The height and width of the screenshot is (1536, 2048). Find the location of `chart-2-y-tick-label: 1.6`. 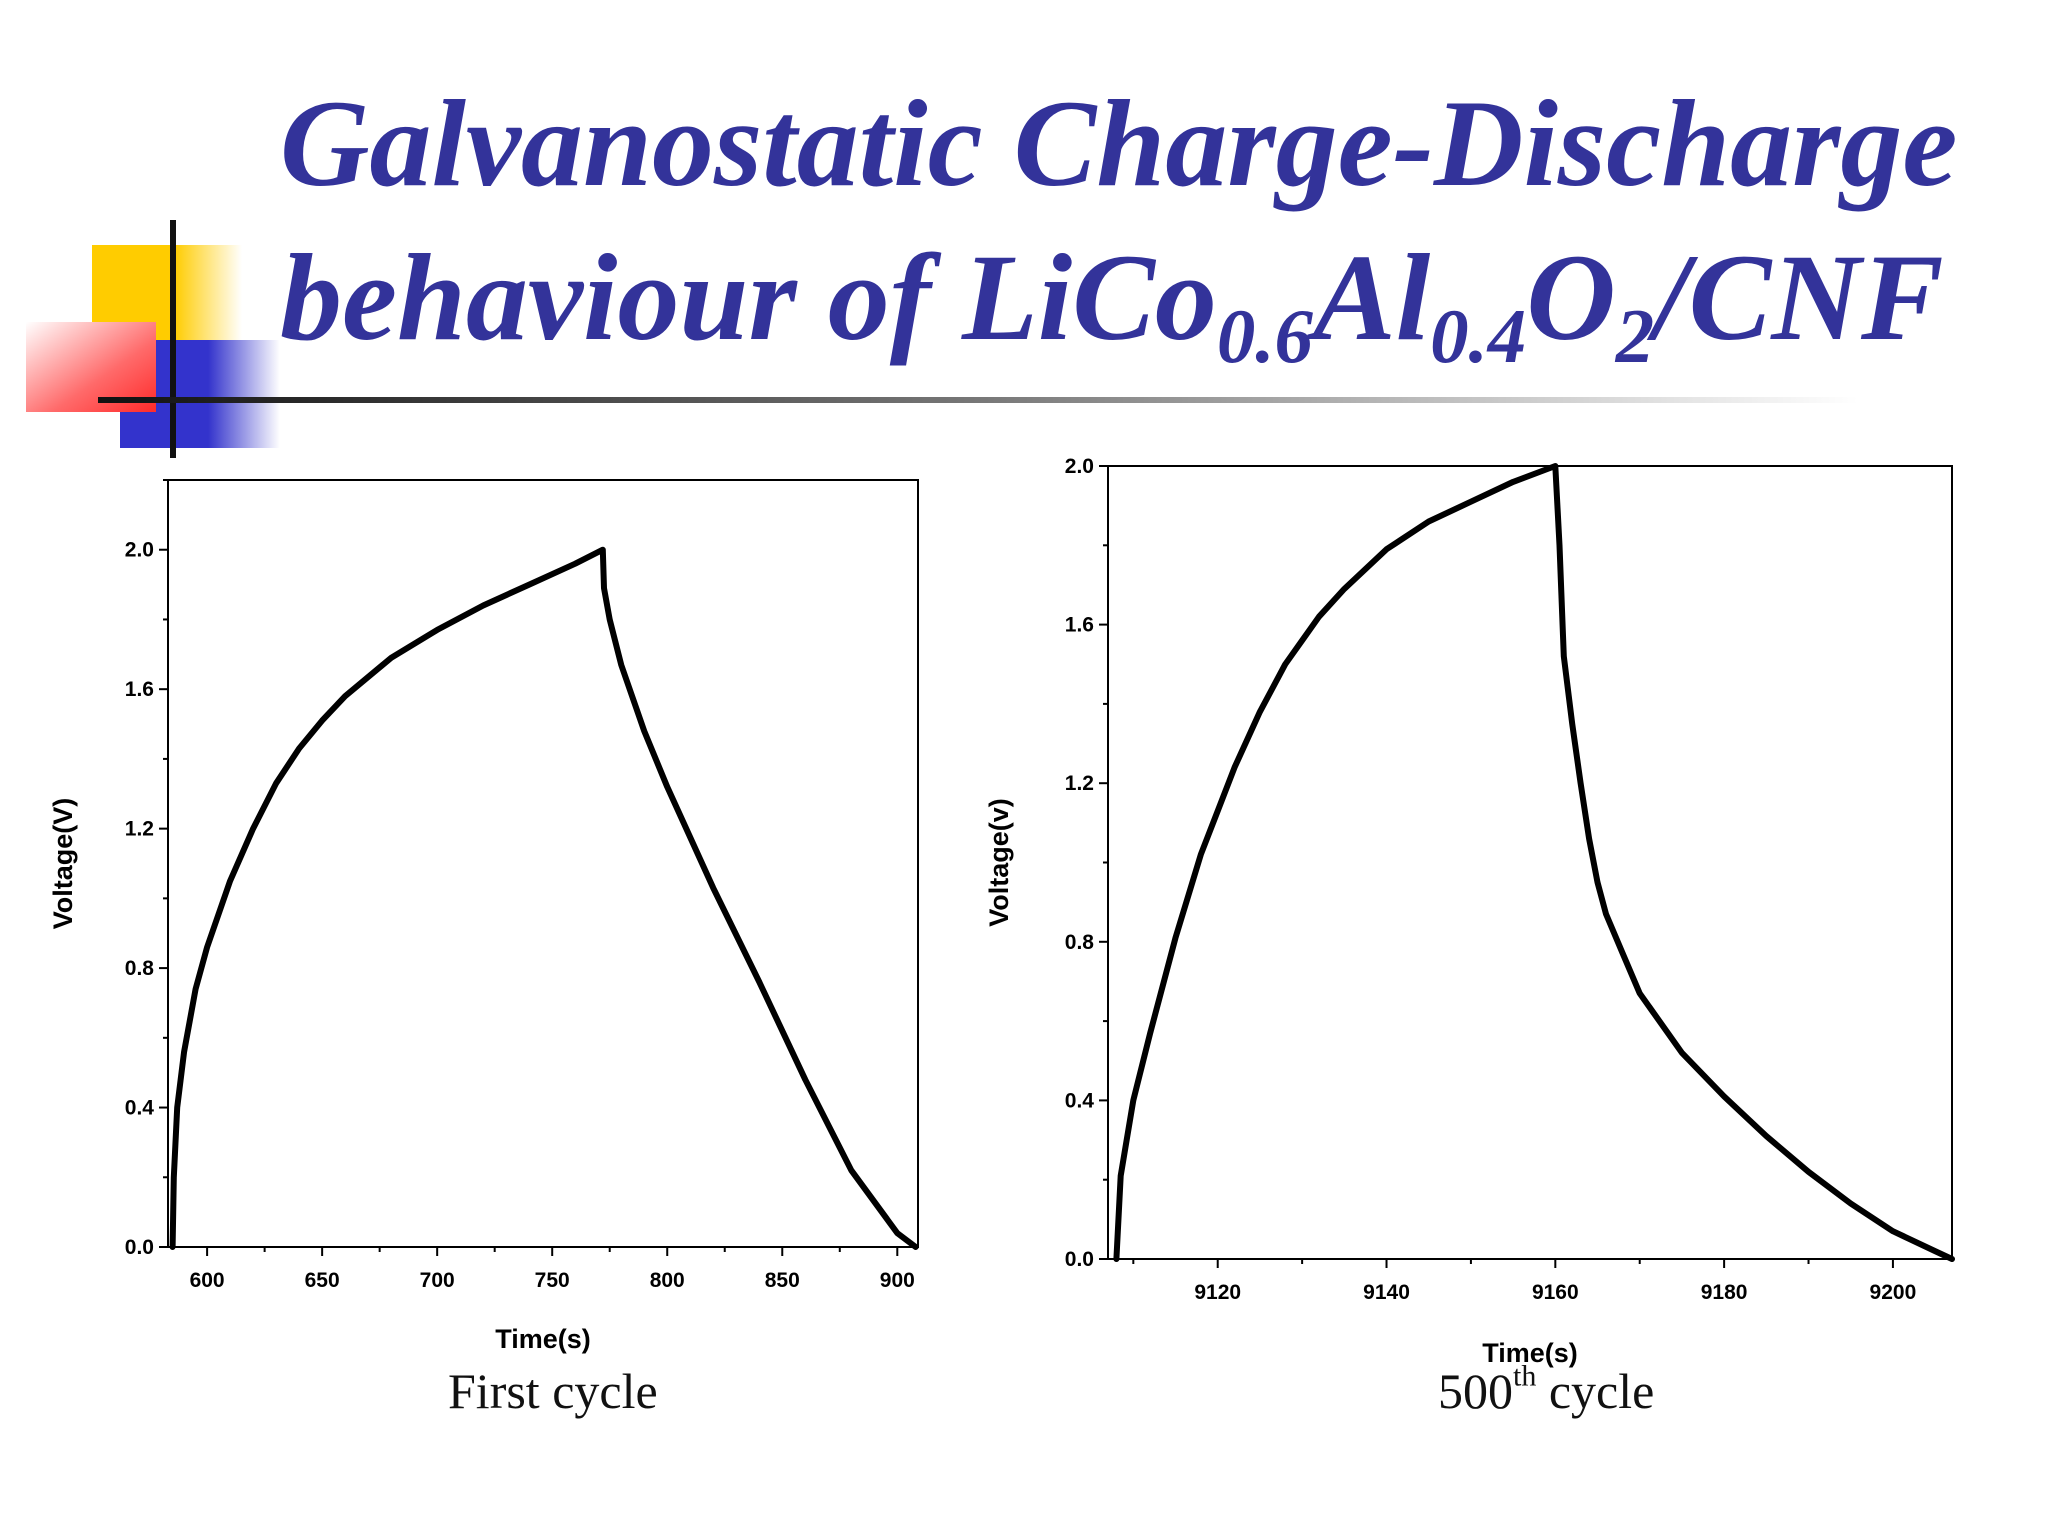

chart-2-y-tick-label: 1.6 is located at coordinates (1079, 625).